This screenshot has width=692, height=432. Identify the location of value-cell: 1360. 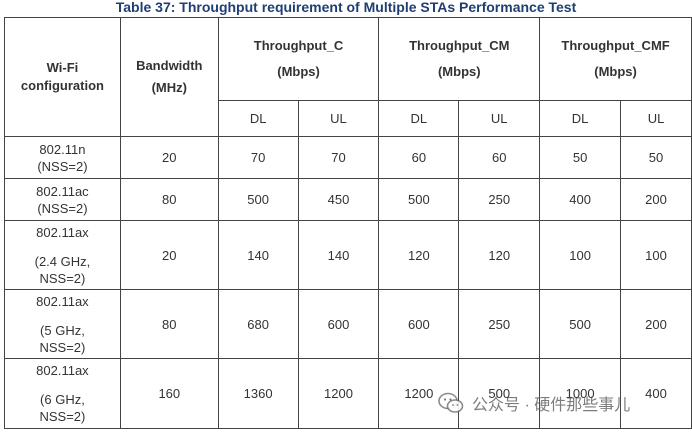
(258, 393).